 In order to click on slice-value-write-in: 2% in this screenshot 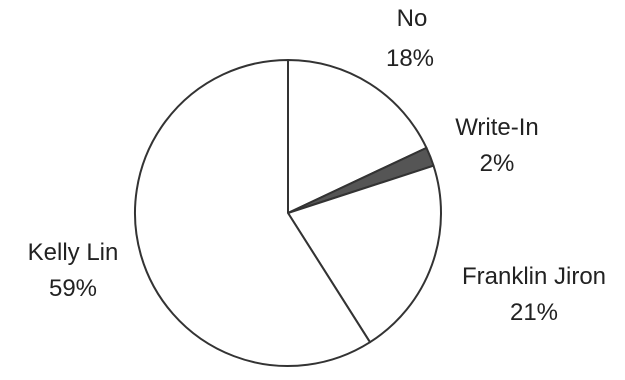, I will do `click(497, 163)`.